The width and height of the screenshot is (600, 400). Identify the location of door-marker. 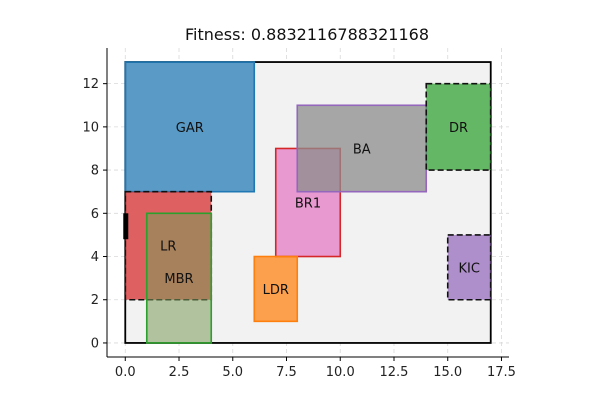
(126, 226).